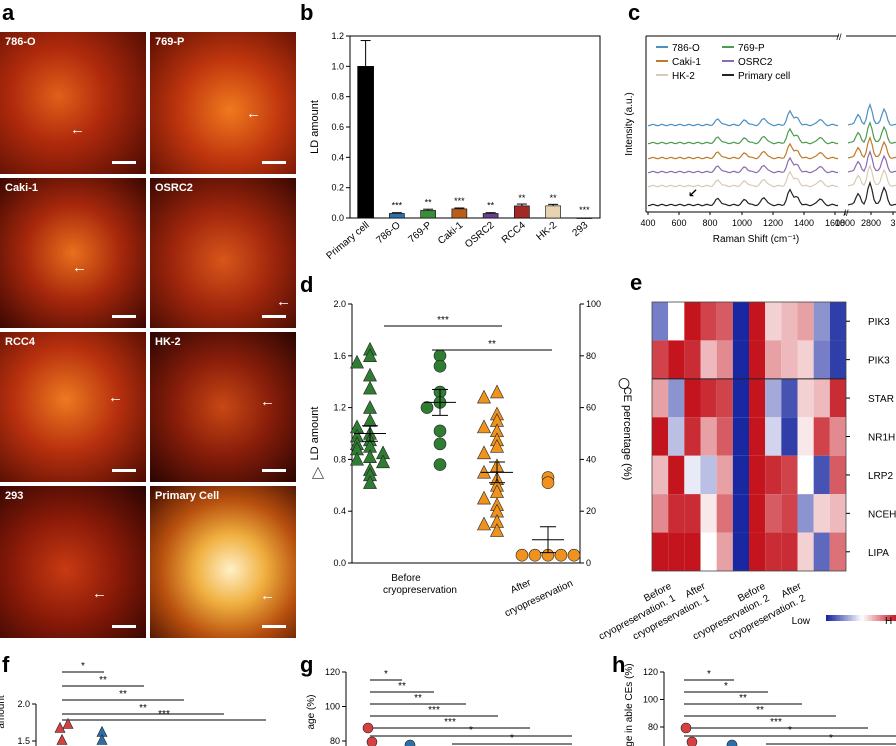 Image resolution: width=896 pixels, height=746 pixels. What do you see at coordinates (678, 223) in the screenshot?
I see `panel-c-xtick-label: 600` at bounding box center [678, 223].